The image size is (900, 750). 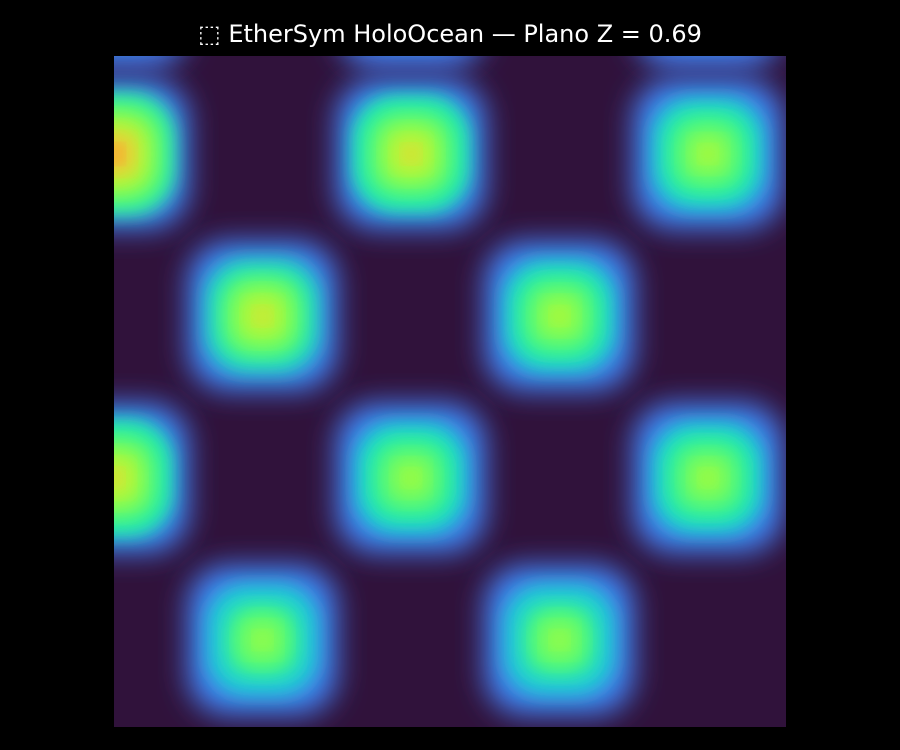 What do you see at coordinates (450, 34) in the screenshot?
I see `chart-title: ⬚ EtherSym HoloOcean — Plano Z = 0.69` at bounding box center [450, 34].